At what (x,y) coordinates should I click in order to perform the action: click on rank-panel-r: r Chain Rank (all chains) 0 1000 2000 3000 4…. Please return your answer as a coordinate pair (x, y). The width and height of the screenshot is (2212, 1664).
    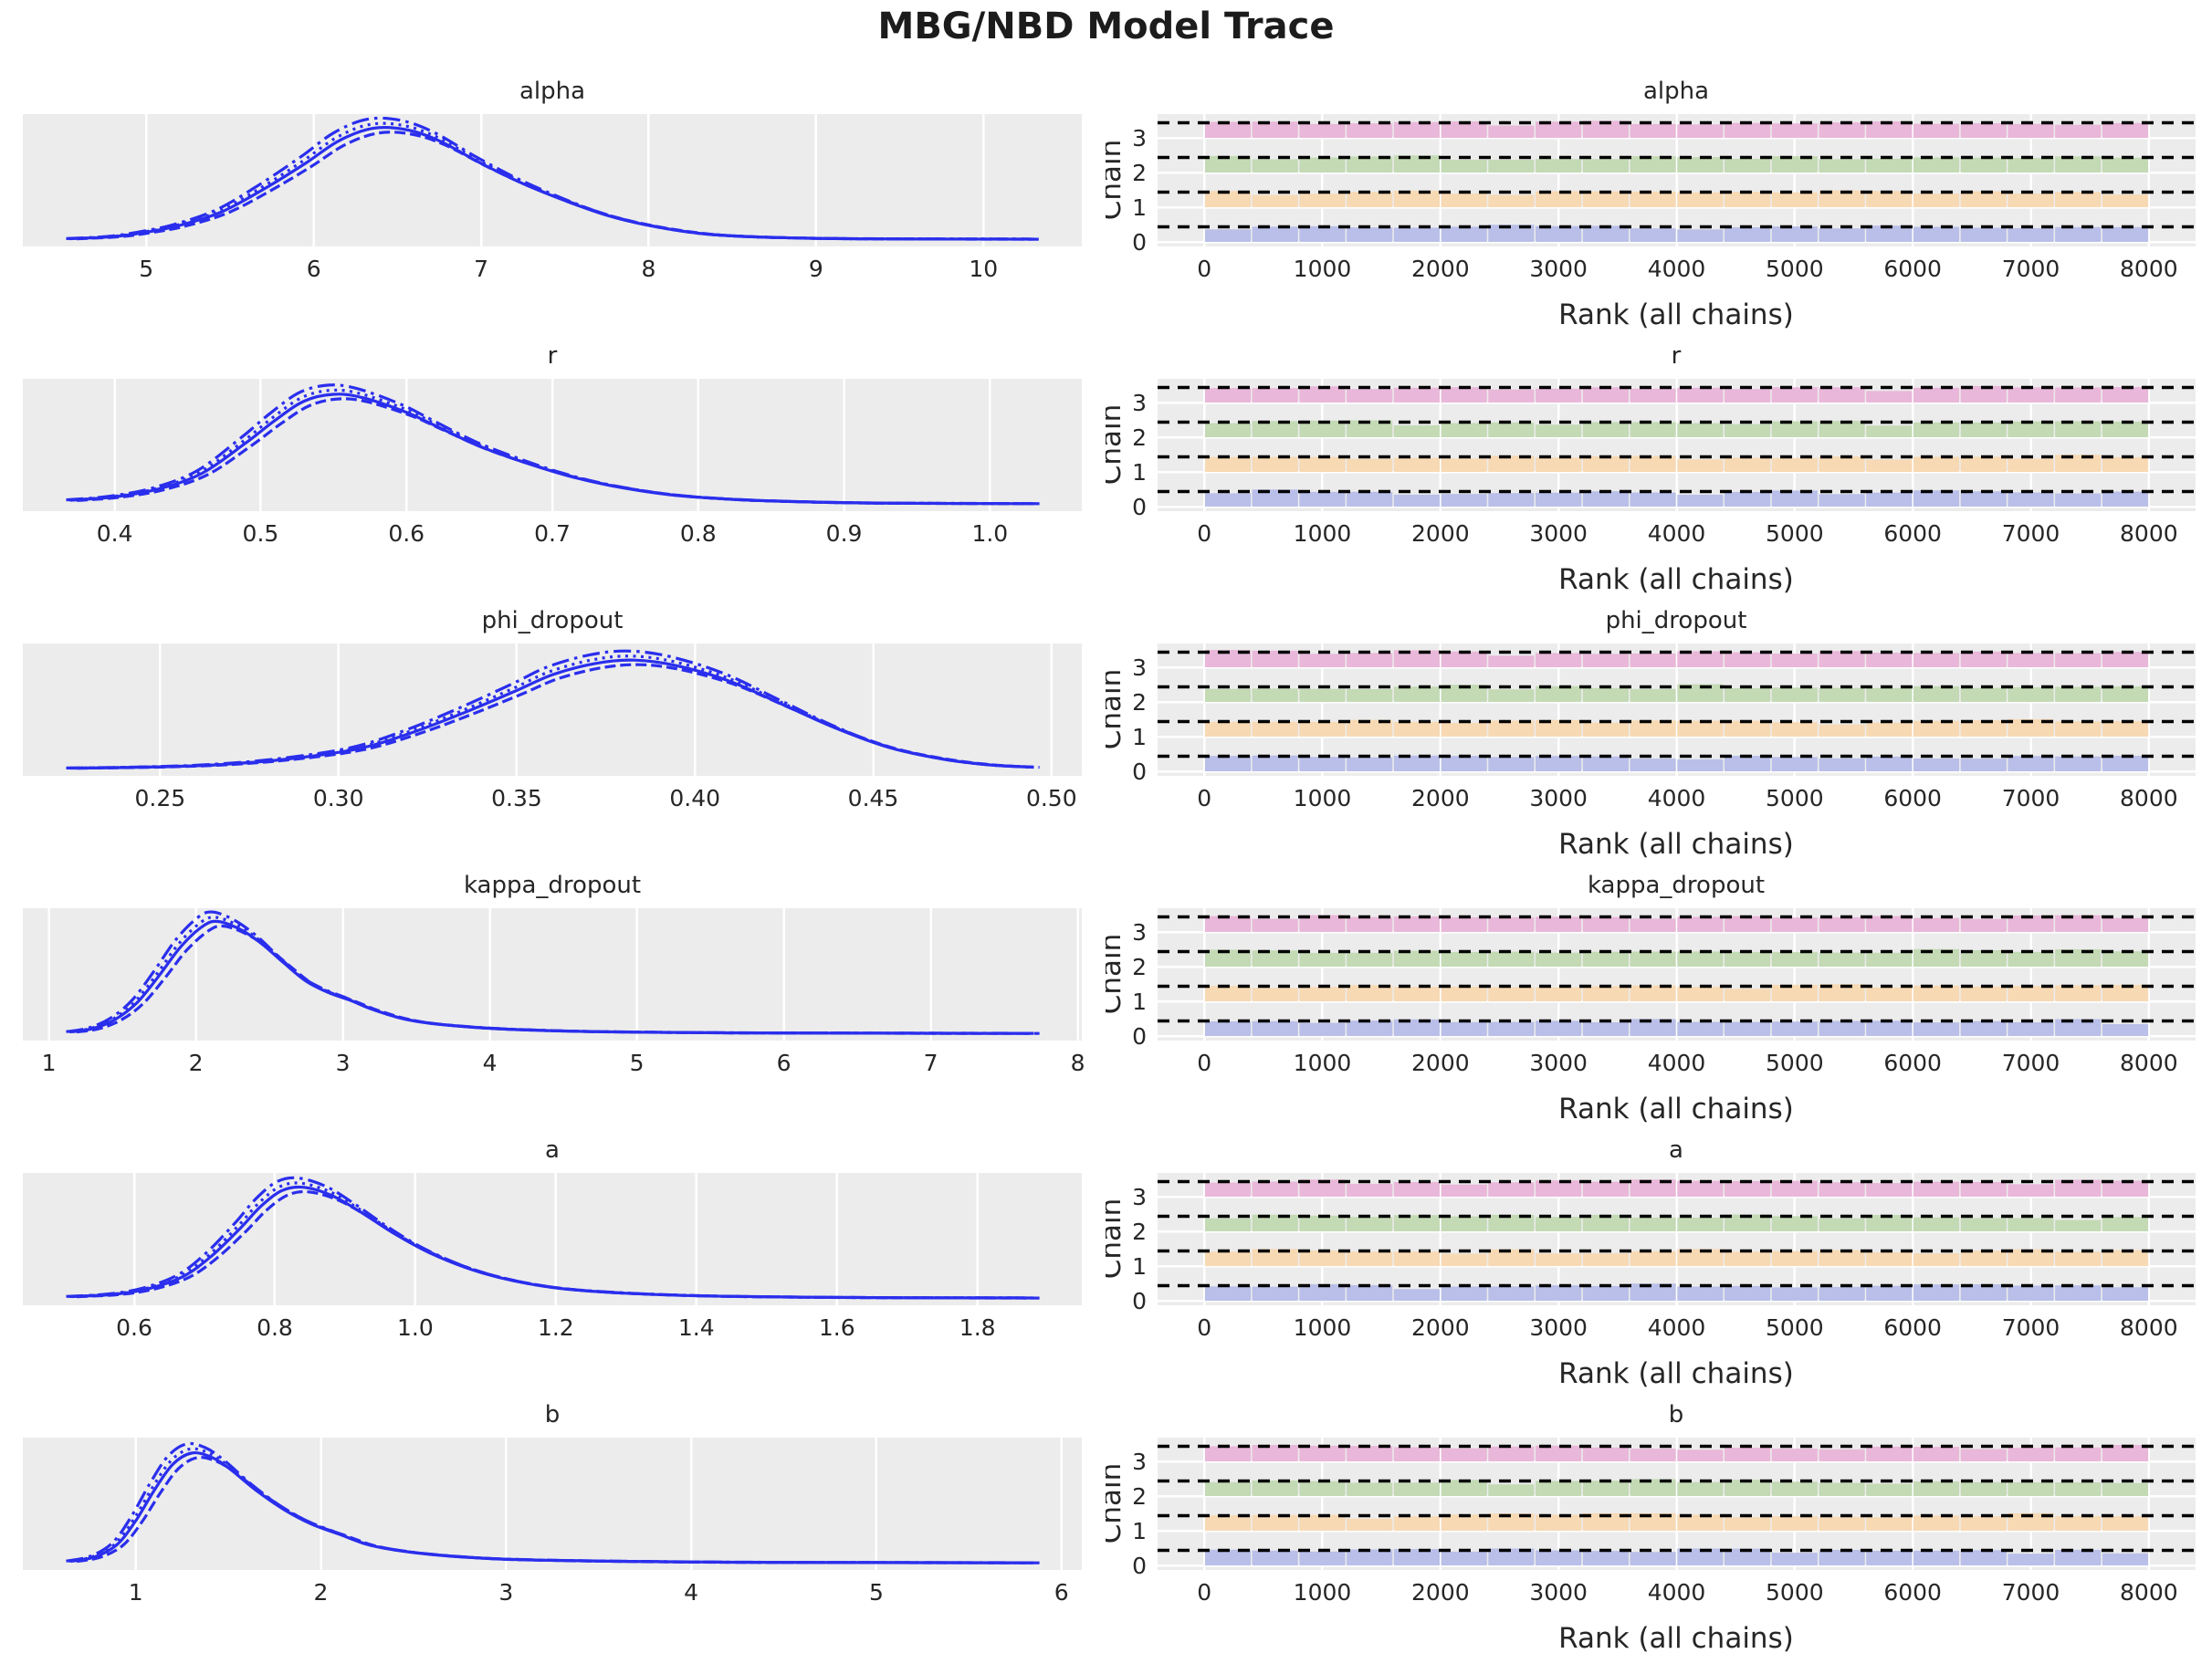
    Looking at the image, I should click on (1651, 469).